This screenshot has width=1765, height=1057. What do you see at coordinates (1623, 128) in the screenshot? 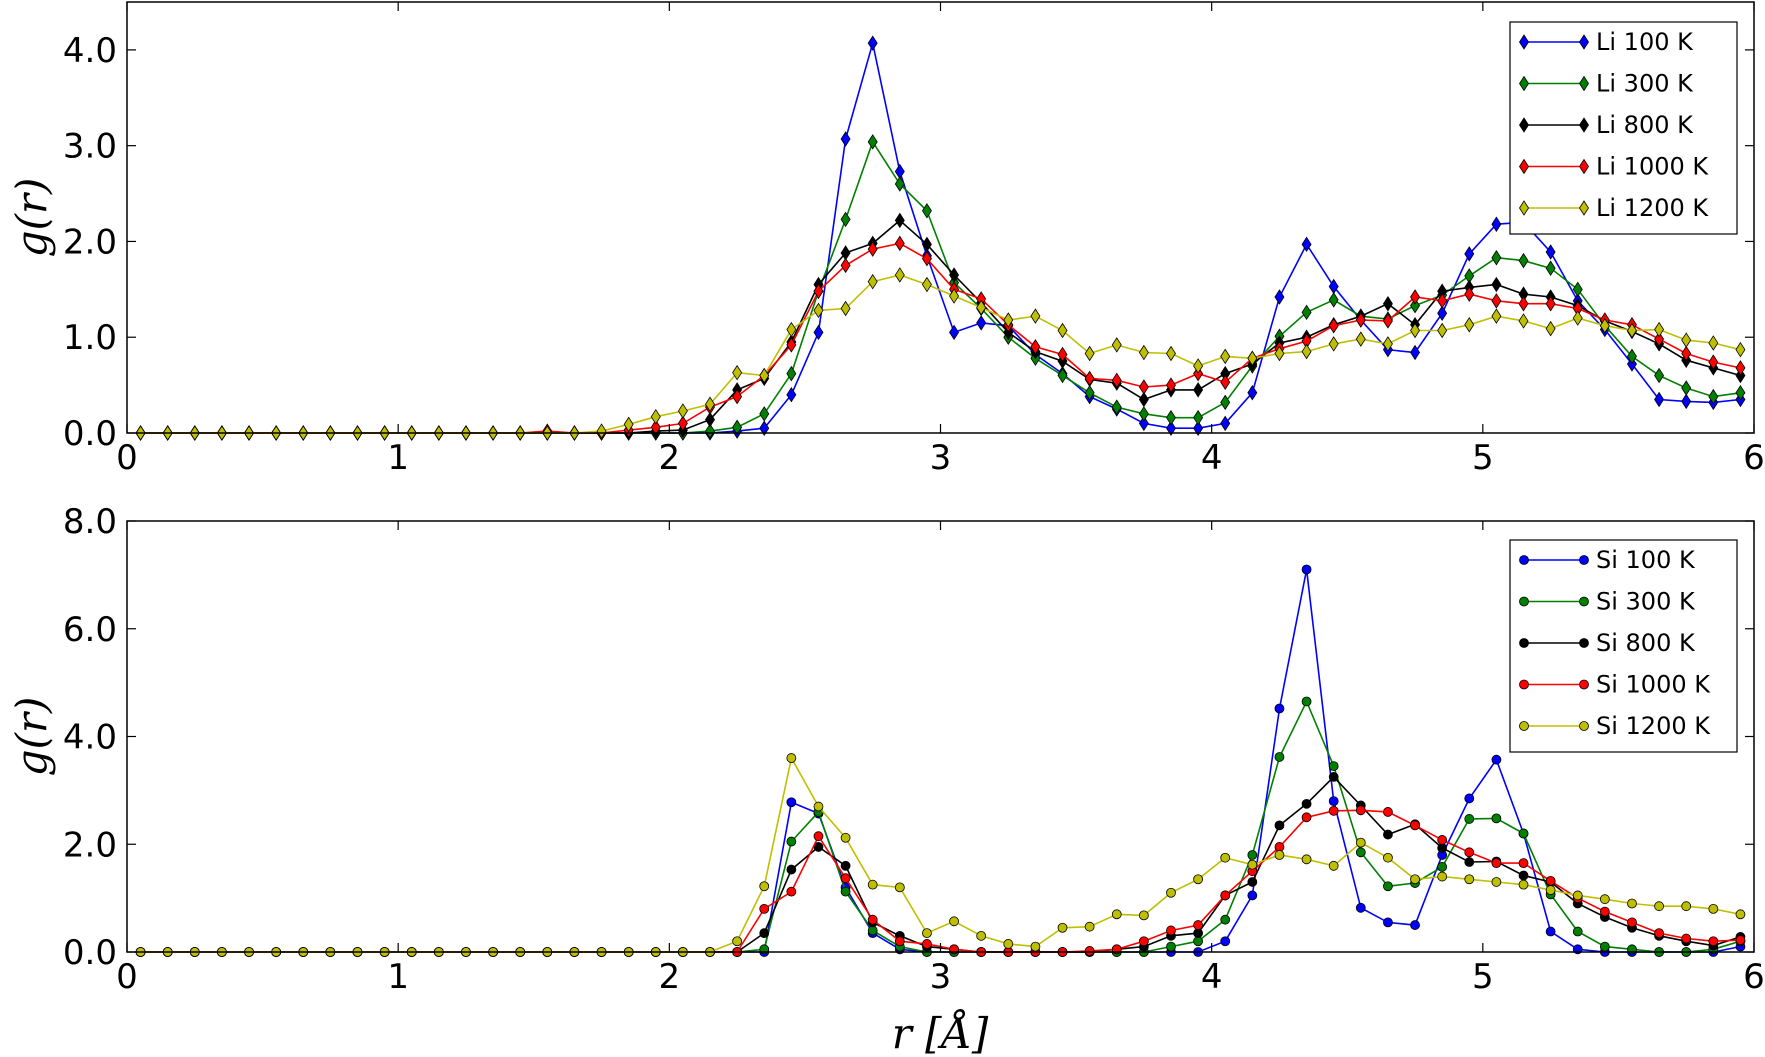
I see `legend-box` at bounding box center [1623, 128].